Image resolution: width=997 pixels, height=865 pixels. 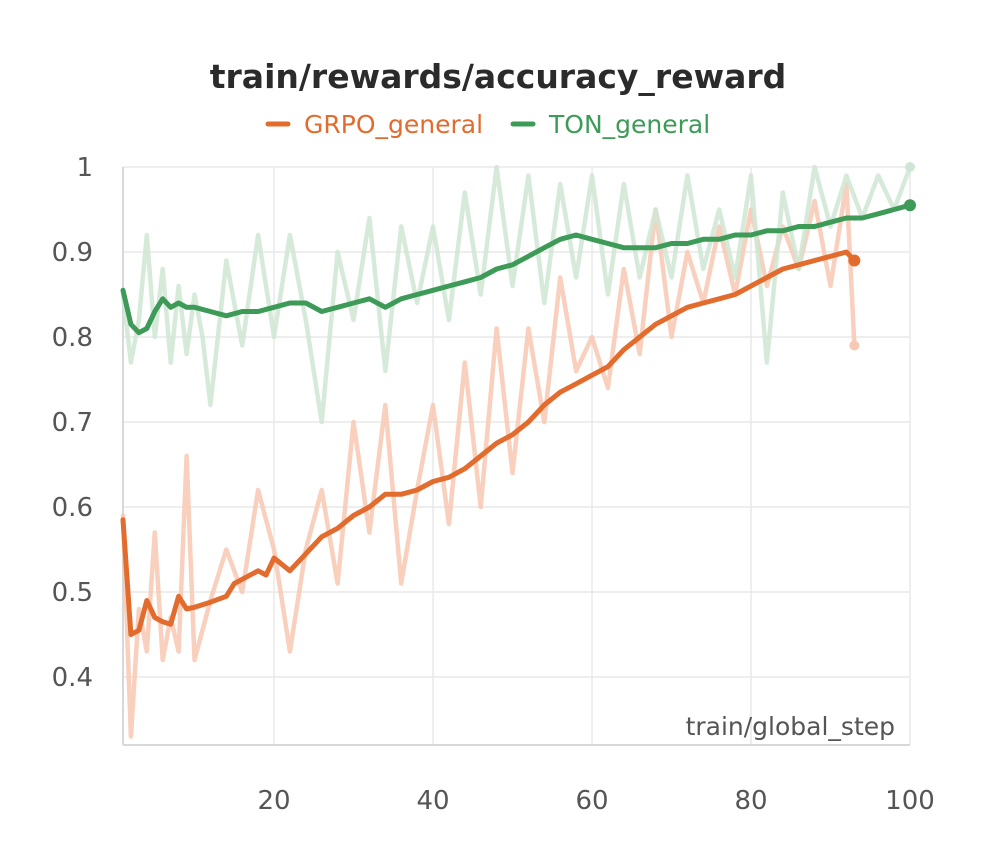 I want to click on x-tick-label-0: 20, so click(x=273, y=801).